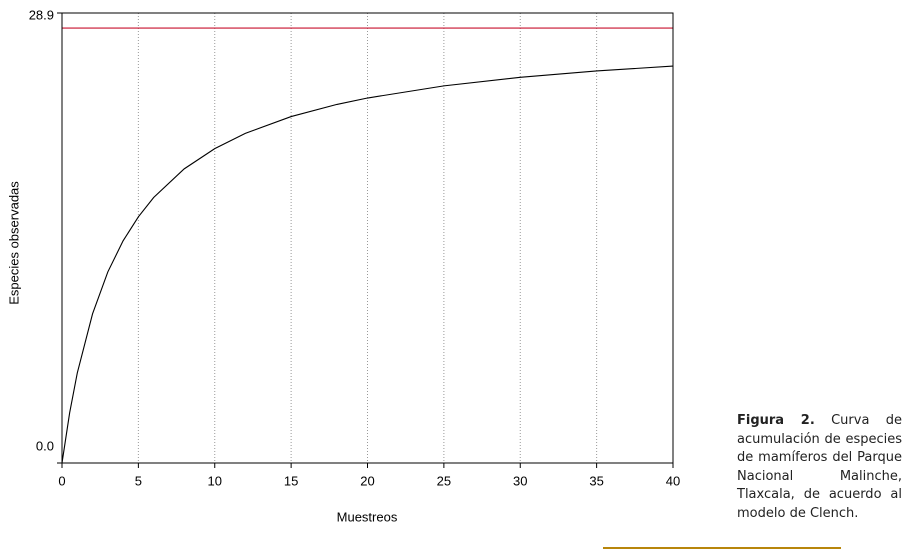 Image resolution: width=909 pixels, height=553 pixels. Describe the element at coordinates (291, 480) in the screenshot. I see `x-tick-label: 15` at that location.